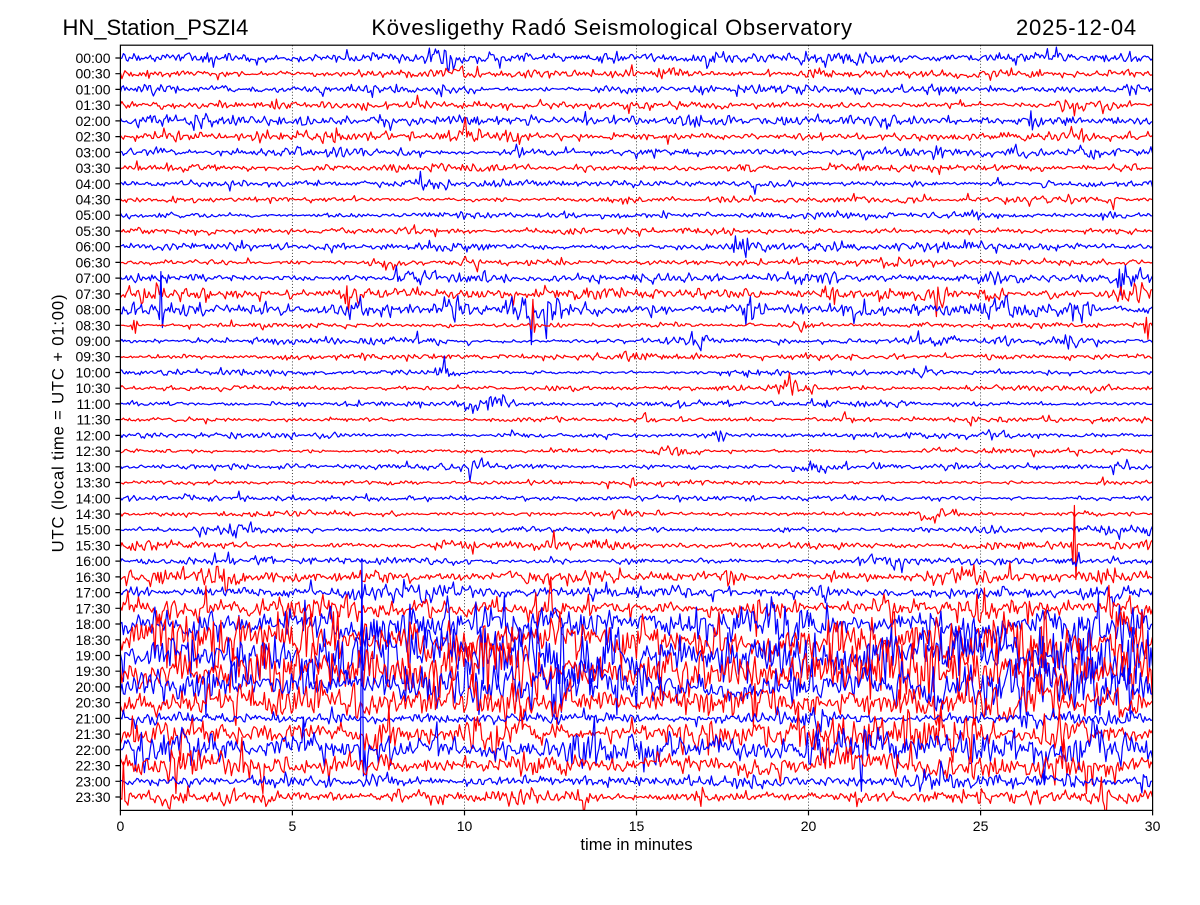 This screenshot has width=1200, height=905. Describe the element at coordinates (981, 826) in the screenshot. I see `svg-text: 25` at that location.